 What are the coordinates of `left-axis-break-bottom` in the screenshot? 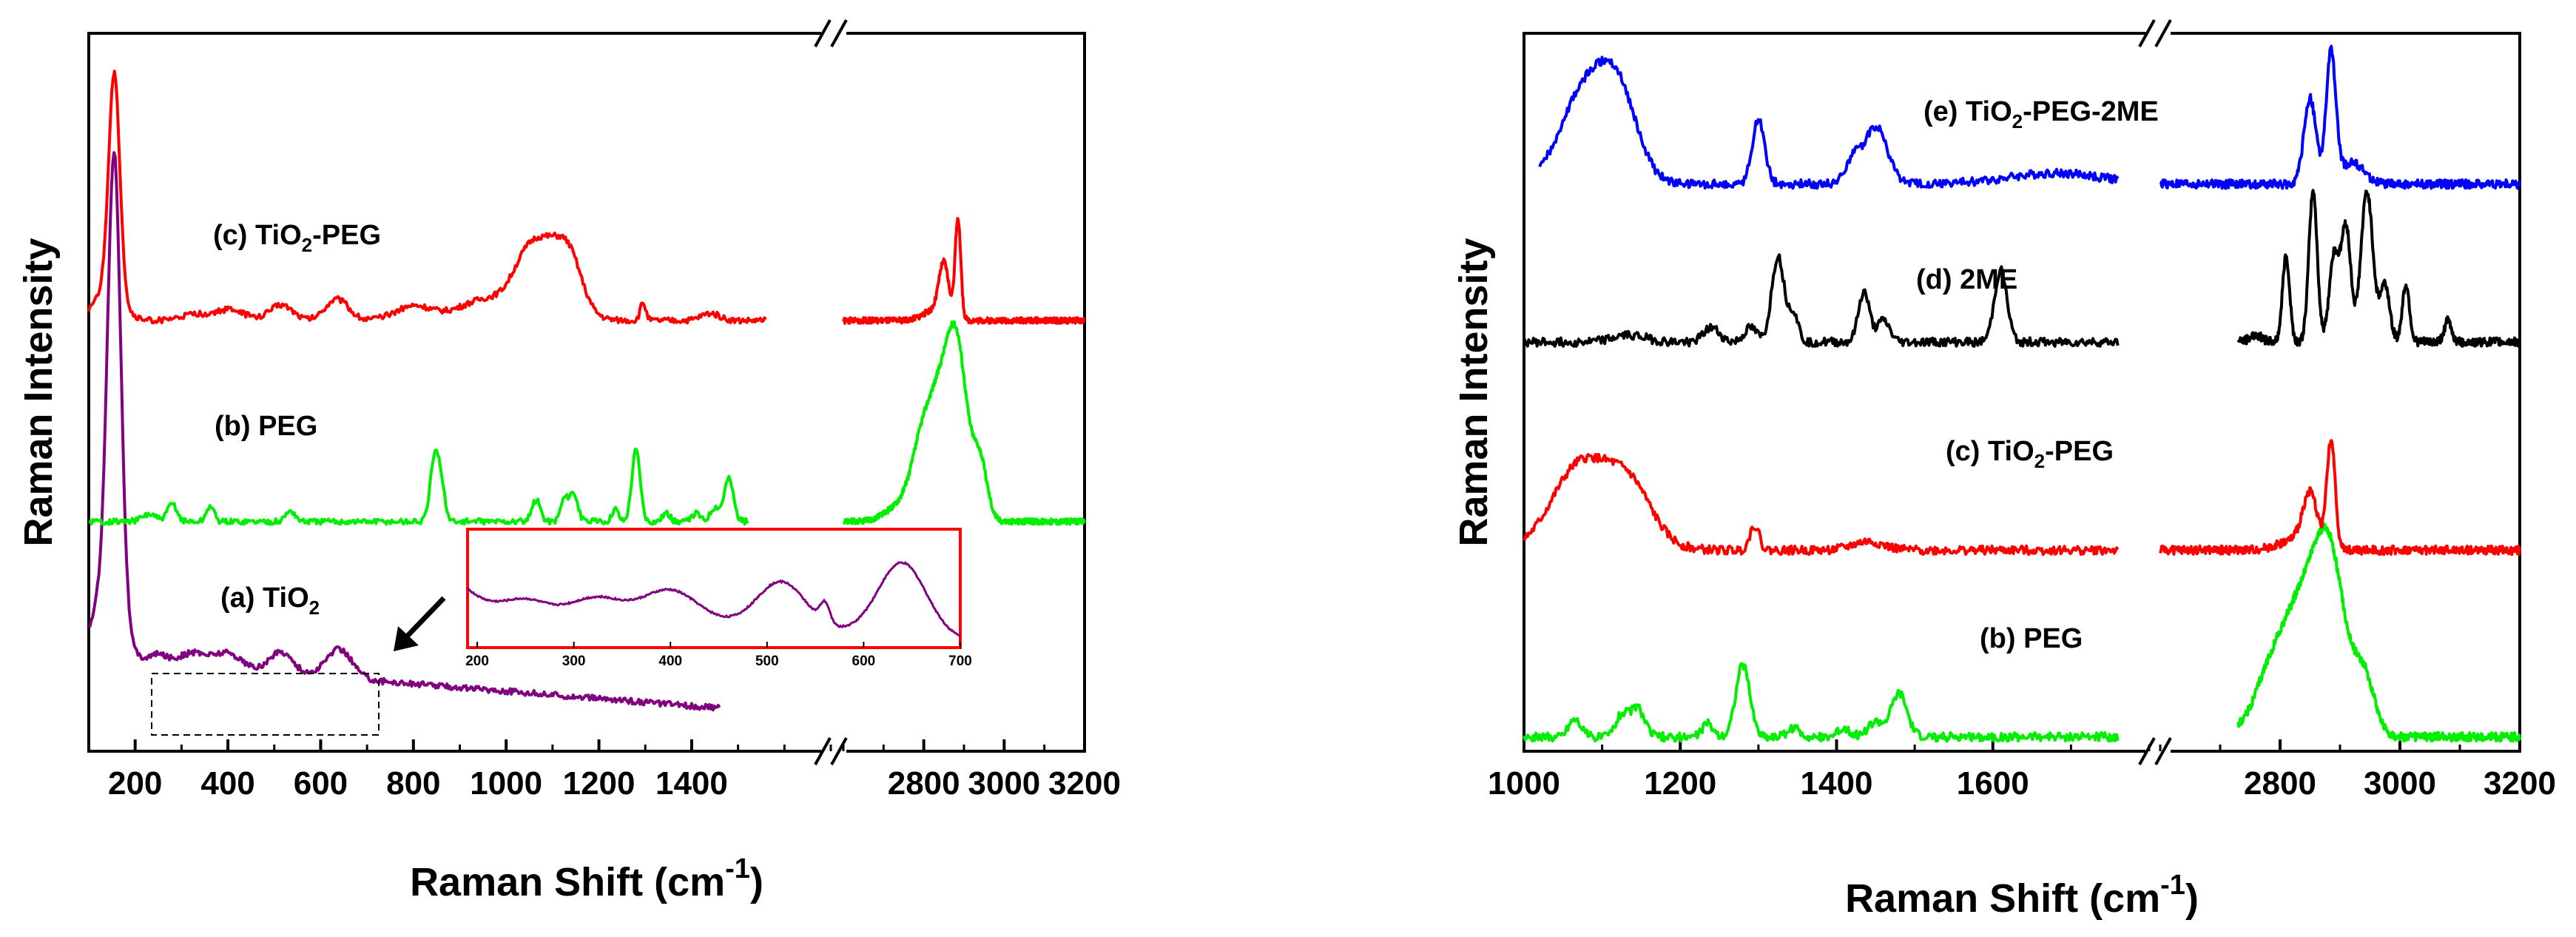 It's located at (831, 751).